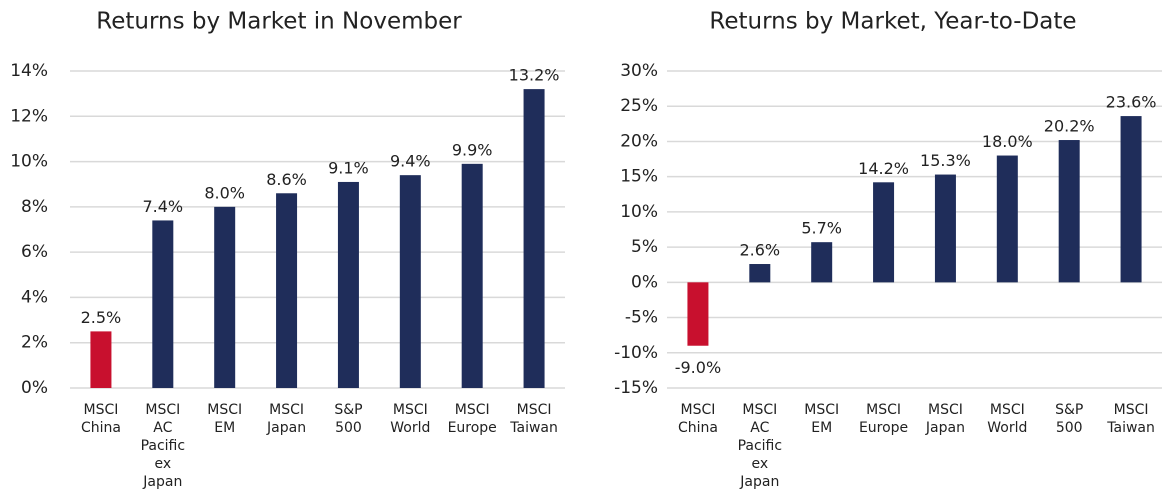  I want to click on data-label: 23.6%, so click(1131, 102).